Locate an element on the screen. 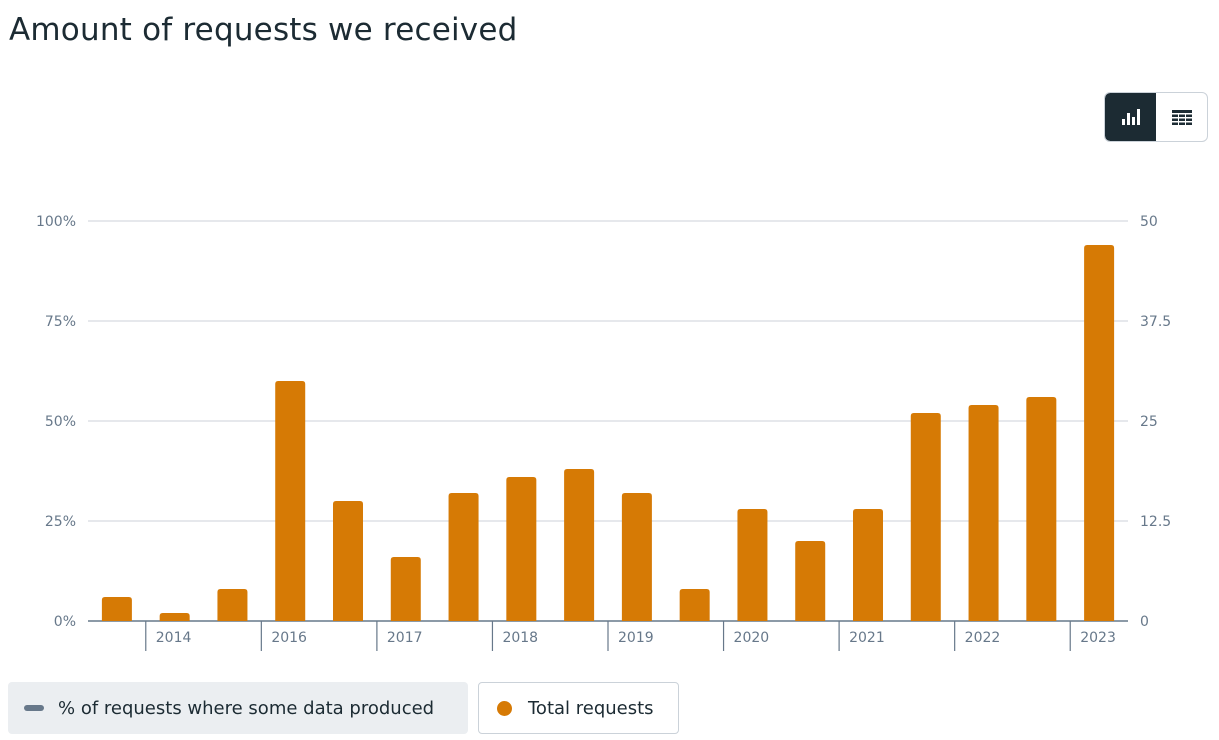  chart-view-button is located at coordinates (1130, 117).